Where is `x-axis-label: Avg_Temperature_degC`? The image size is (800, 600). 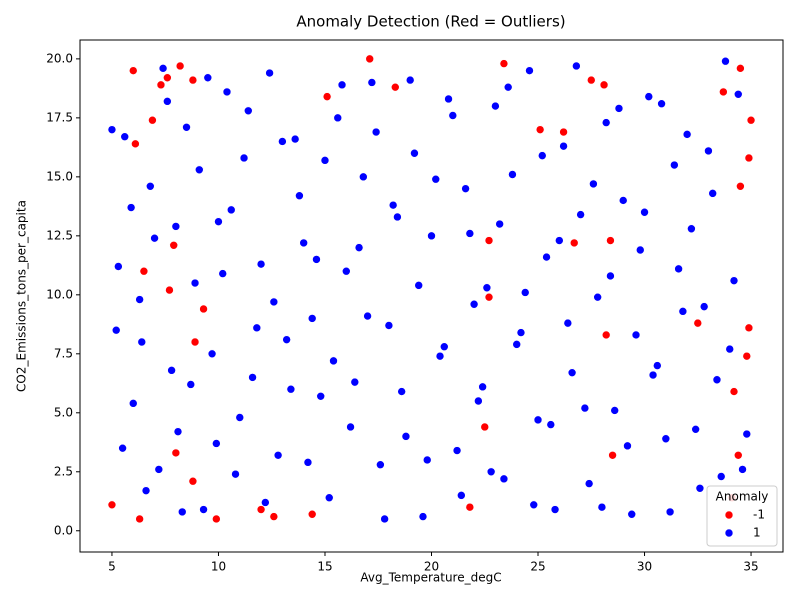 x-axis-label: Avg_Temperature_degC is located at coordinates (430, 578).